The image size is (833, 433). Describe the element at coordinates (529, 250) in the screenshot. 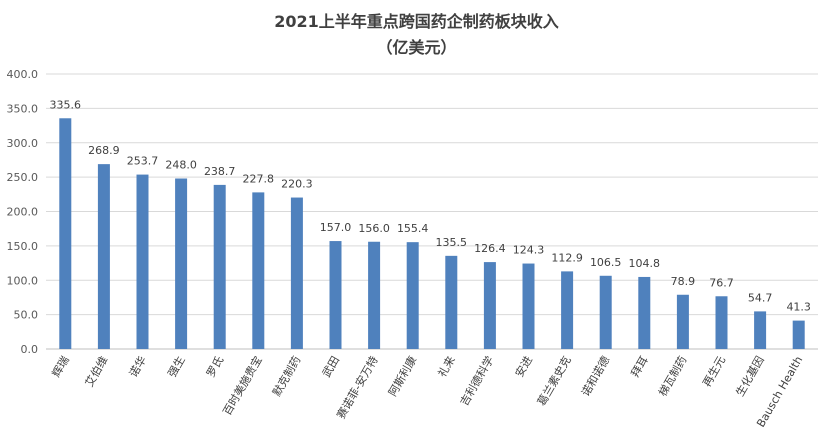

I see `data-label: 124.3` at that location.